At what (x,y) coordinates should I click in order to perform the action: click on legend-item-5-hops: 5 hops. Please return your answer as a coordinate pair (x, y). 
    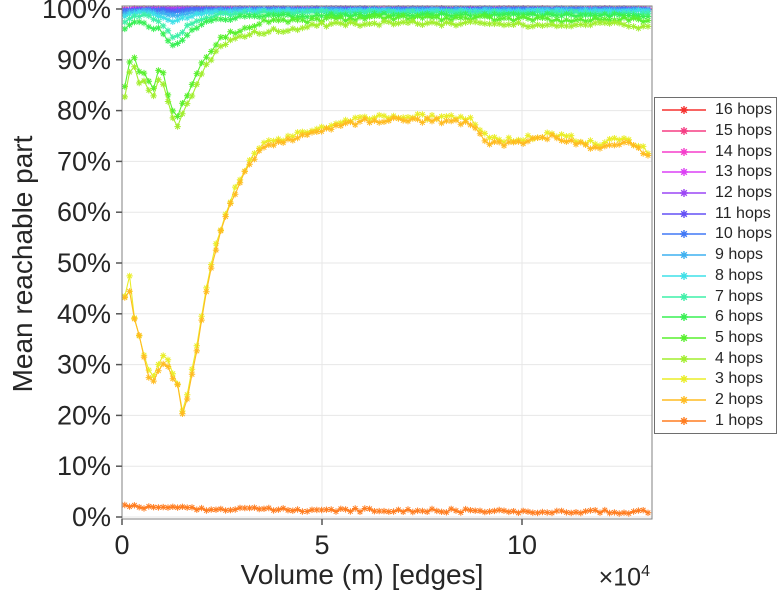
    Looking at the image, I should click on (715, 338).